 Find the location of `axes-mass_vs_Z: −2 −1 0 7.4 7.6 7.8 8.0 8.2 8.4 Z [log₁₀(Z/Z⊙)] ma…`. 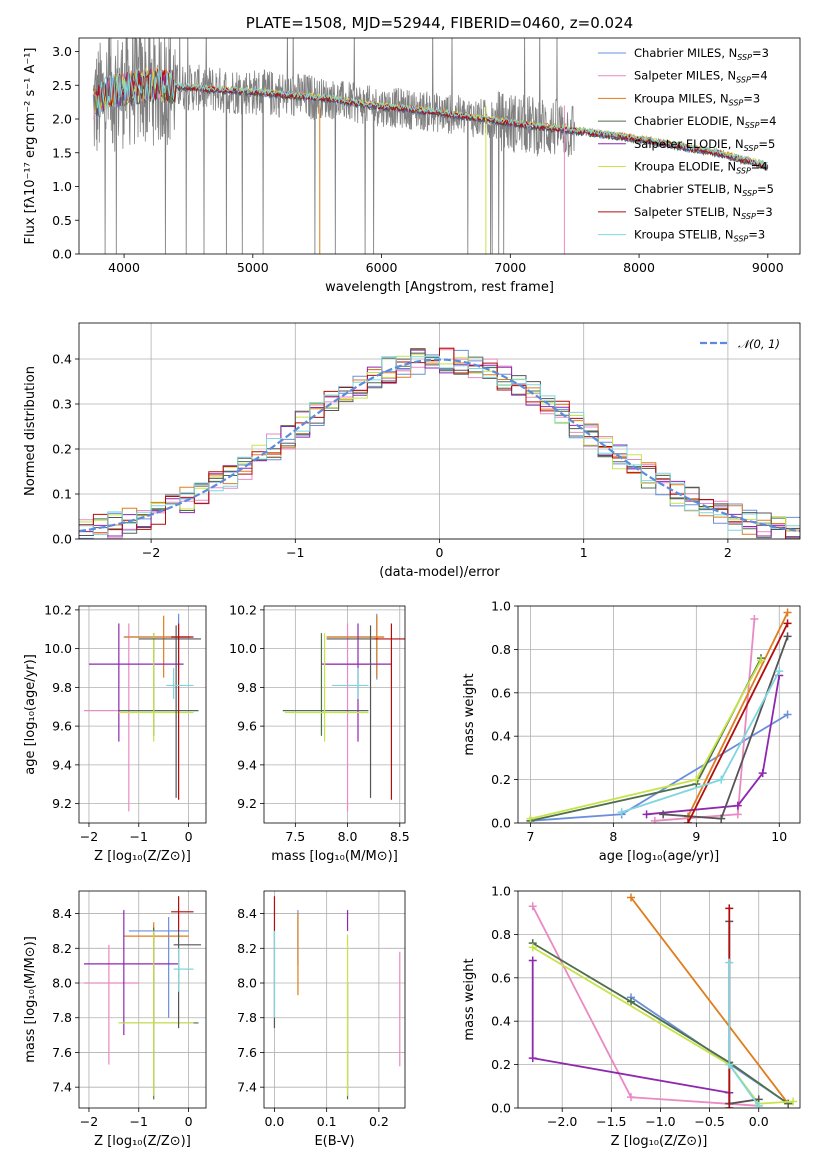

axes-mass_vs_Z: −2 −1 0 7.4 7.6 7.8 8.0 8.2 8.4 Z [log₁₀(Z/Z⊙)] ma… is located at coordinates (115, 1019).